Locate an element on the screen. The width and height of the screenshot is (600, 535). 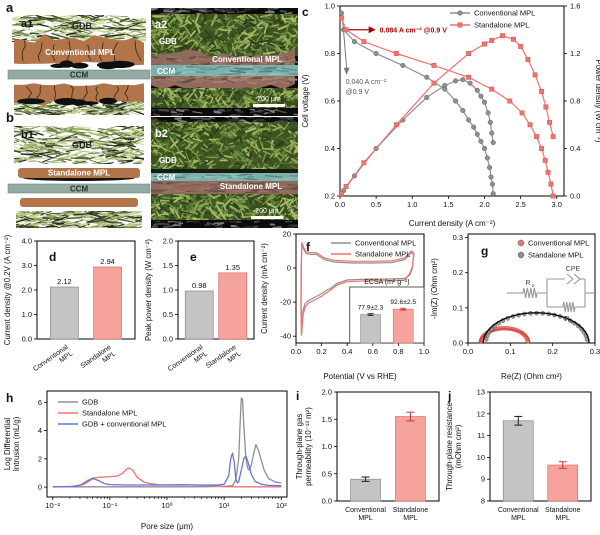
svg-text: a2 is located at coordinates (161, 25).